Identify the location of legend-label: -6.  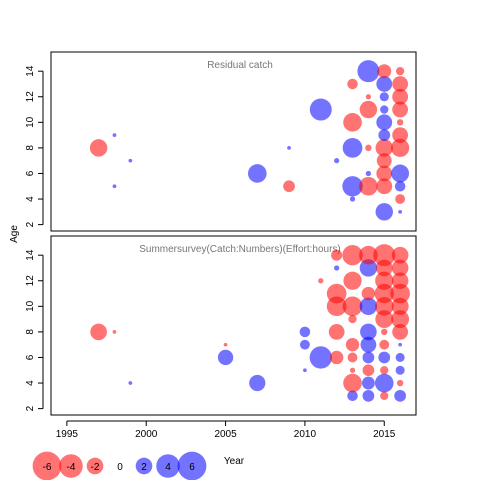
(47, 467).